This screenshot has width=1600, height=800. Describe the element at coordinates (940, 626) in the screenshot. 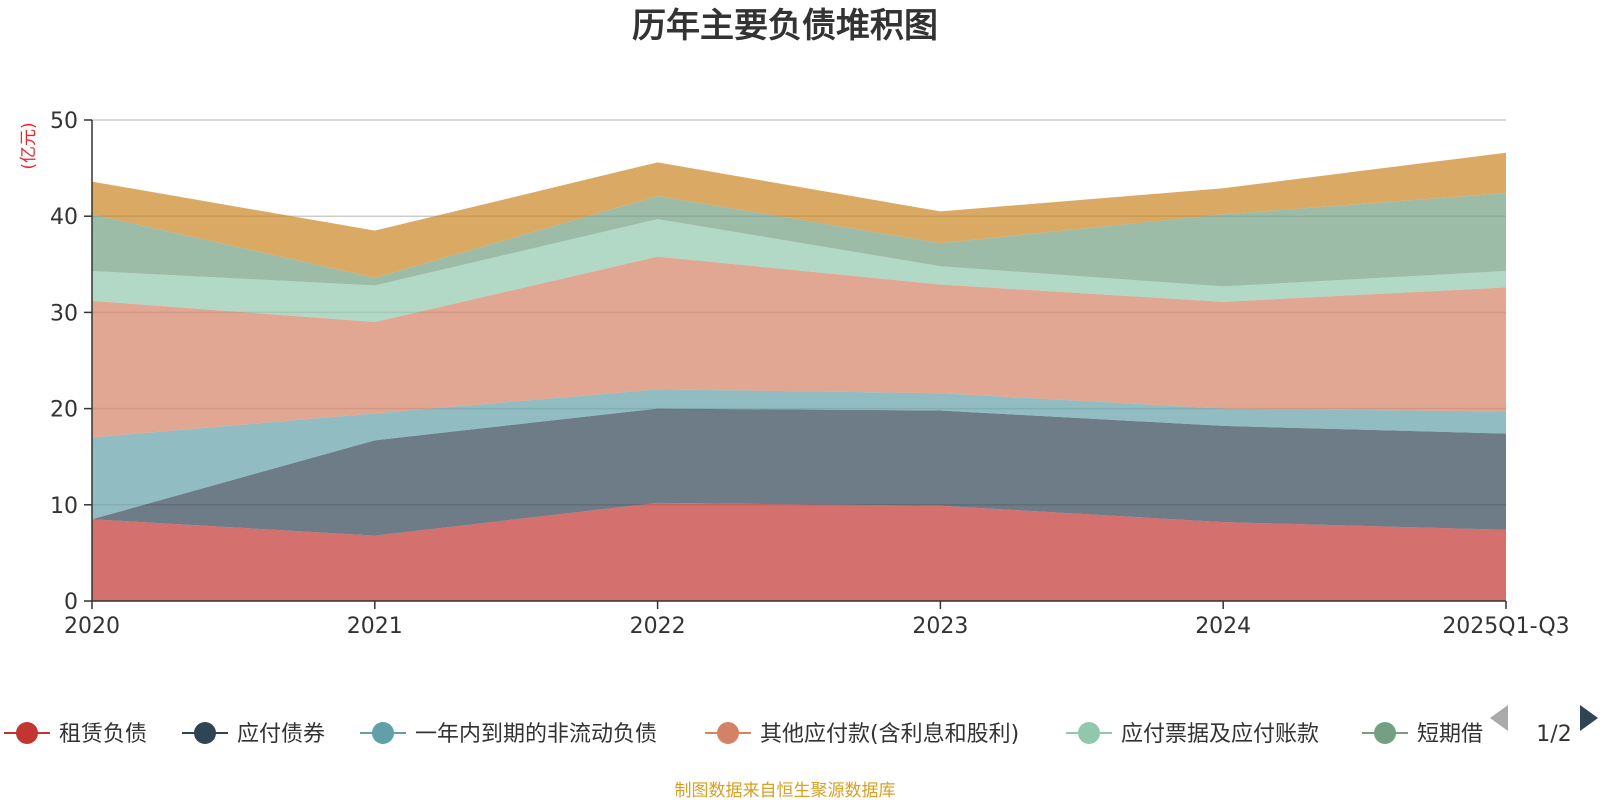

I see `x-tick-label: 2023` at that location.